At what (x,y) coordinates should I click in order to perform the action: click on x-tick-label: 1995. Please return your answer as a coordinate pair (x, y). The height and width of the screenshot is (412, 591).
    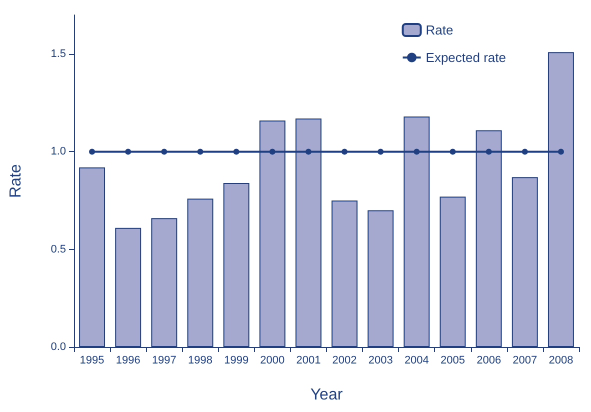
    Looking at the image, I should click on (92, 360).